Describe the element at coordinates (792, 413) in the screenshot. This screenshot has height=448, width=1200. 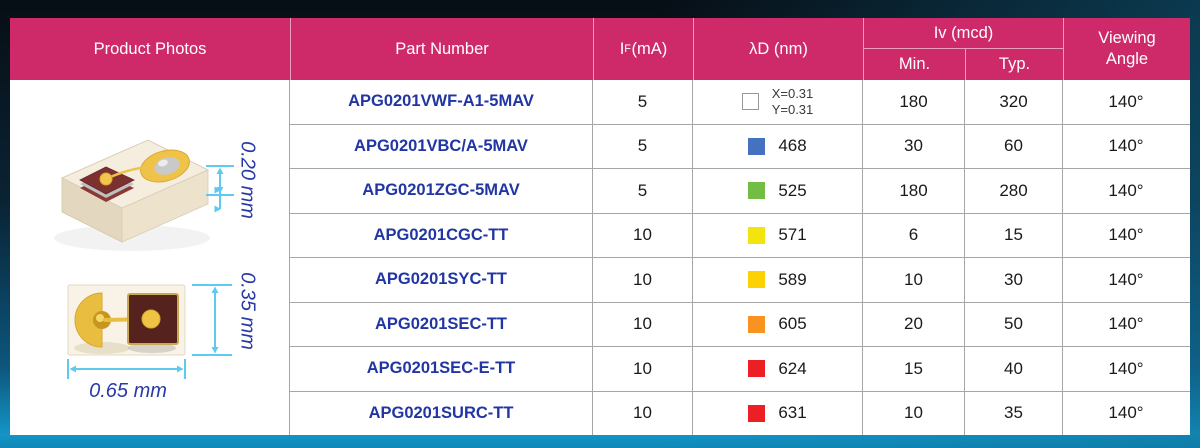
I see `wavelength-value: 631` at that location.